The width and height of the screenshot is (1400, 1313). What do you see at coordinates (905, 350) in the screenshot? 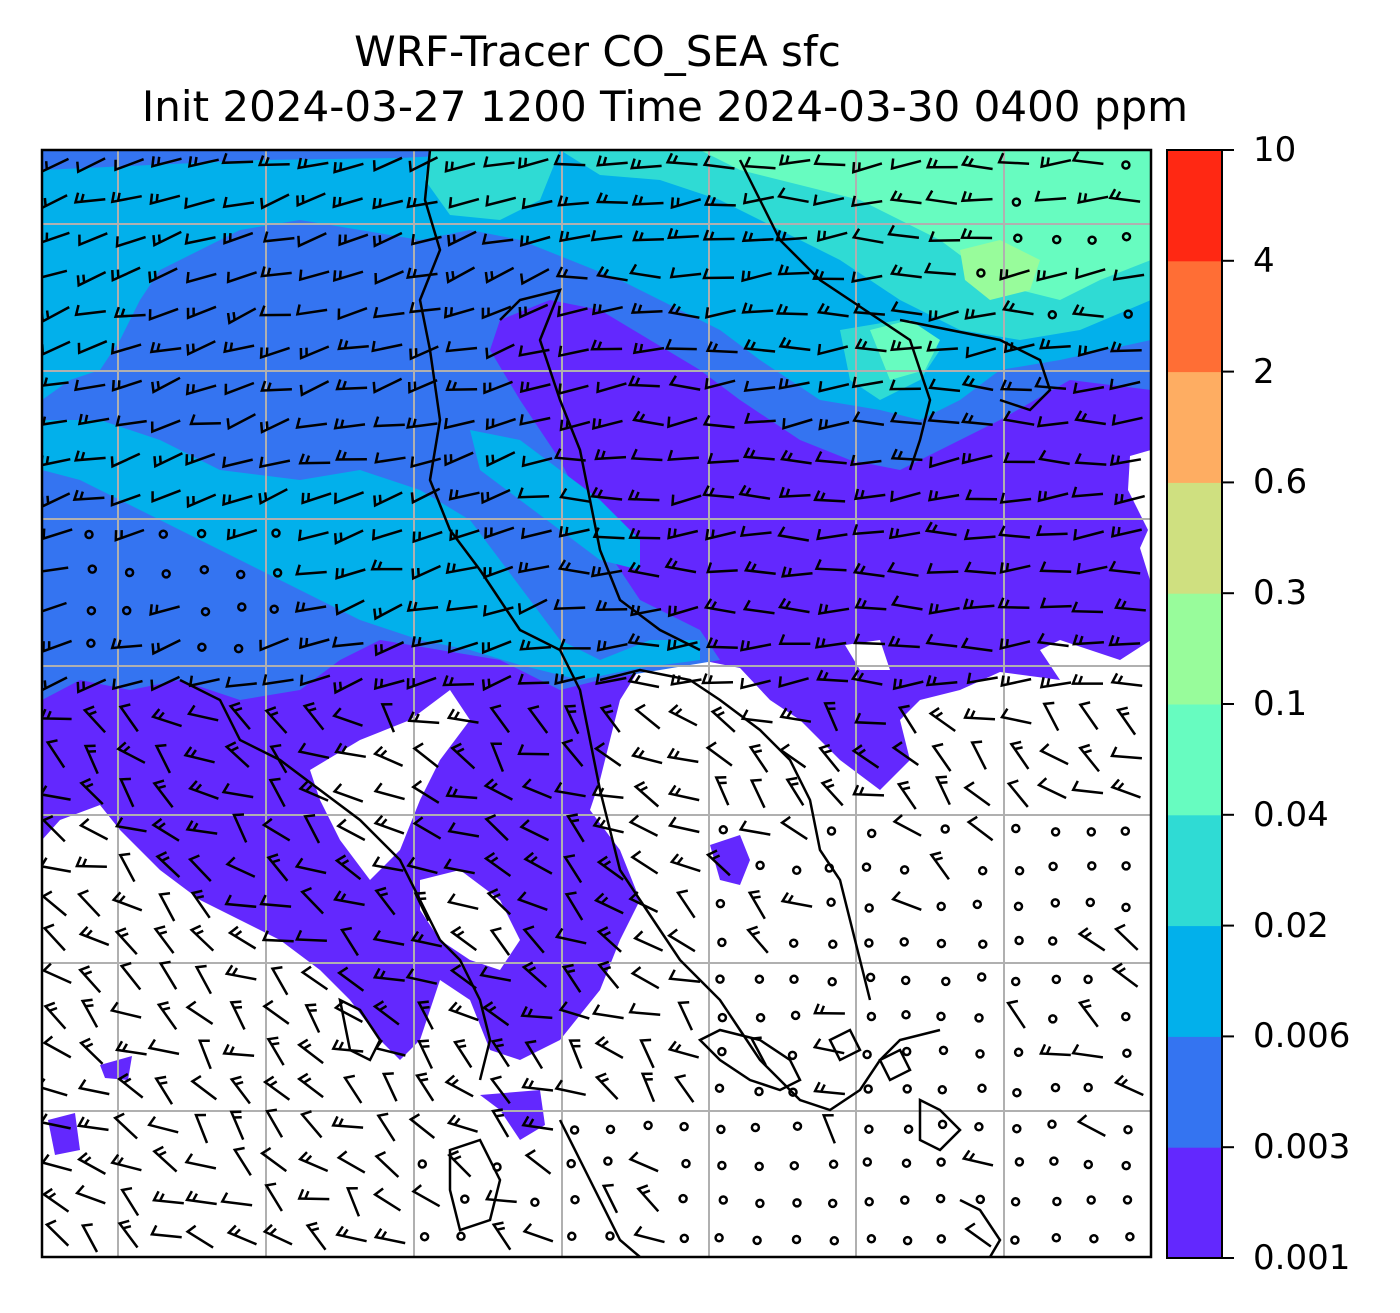
I see `tracer-contour-0.04-patch` at bounding box center [905, 350].